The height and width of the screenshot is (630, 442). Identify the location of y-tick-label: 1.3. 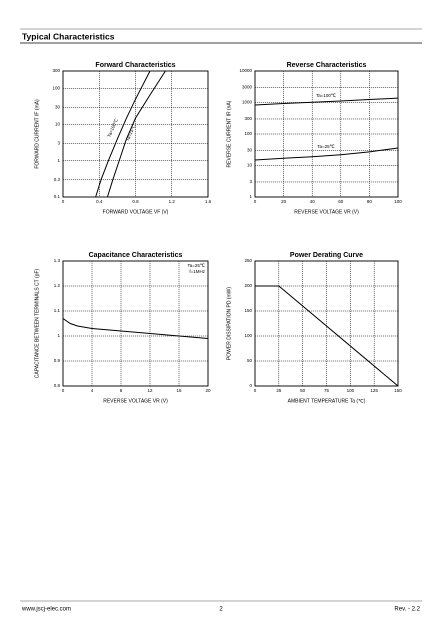
(57, 260).